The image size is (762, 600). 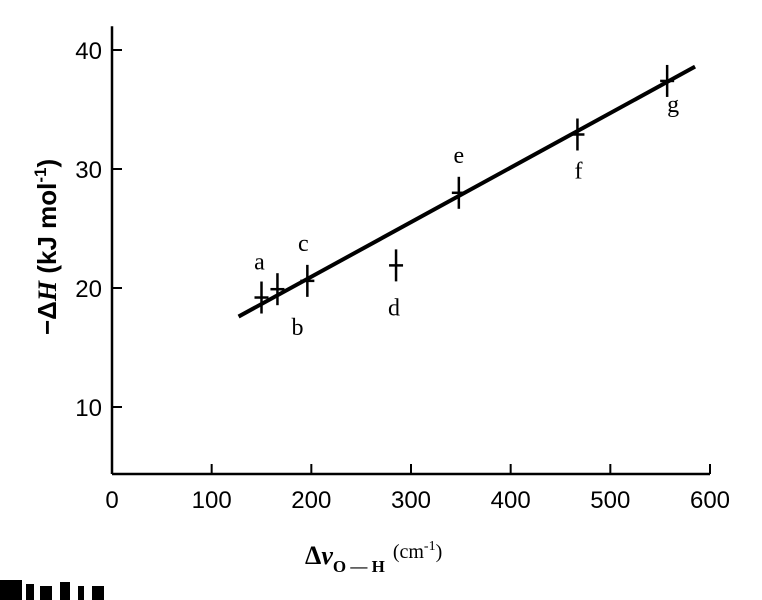 I want to click on y-tick-label: 20, so click(x=88, y=289).